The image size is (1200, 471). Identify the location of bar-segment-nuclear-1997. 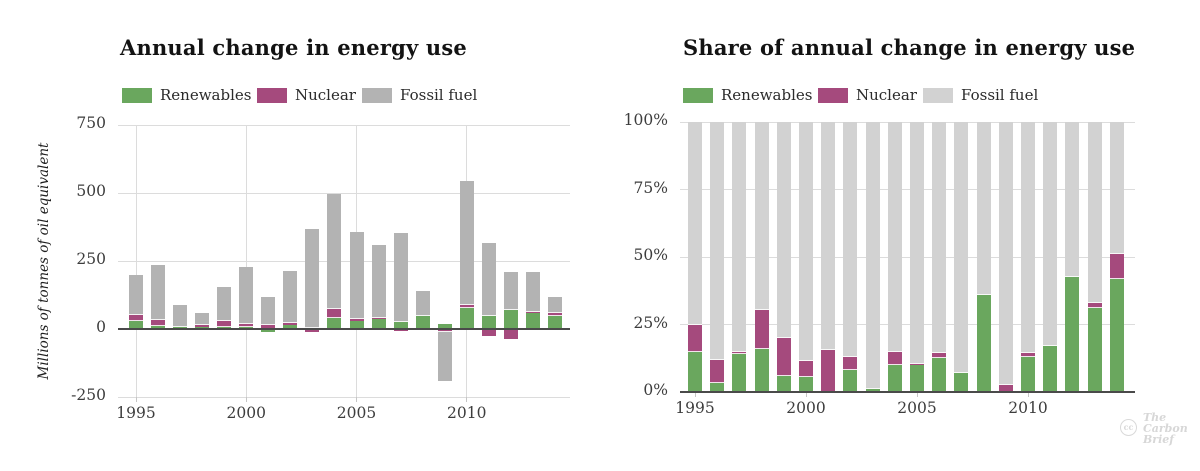
(739, 353).